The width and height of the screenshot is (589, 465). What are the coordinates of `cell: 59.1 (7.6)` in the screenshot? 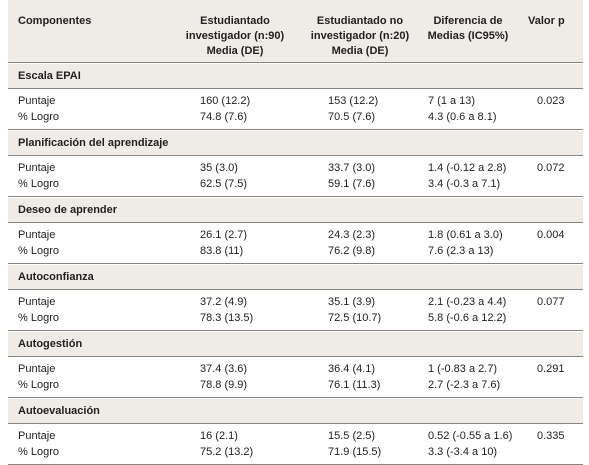 It's located at (352, 184).